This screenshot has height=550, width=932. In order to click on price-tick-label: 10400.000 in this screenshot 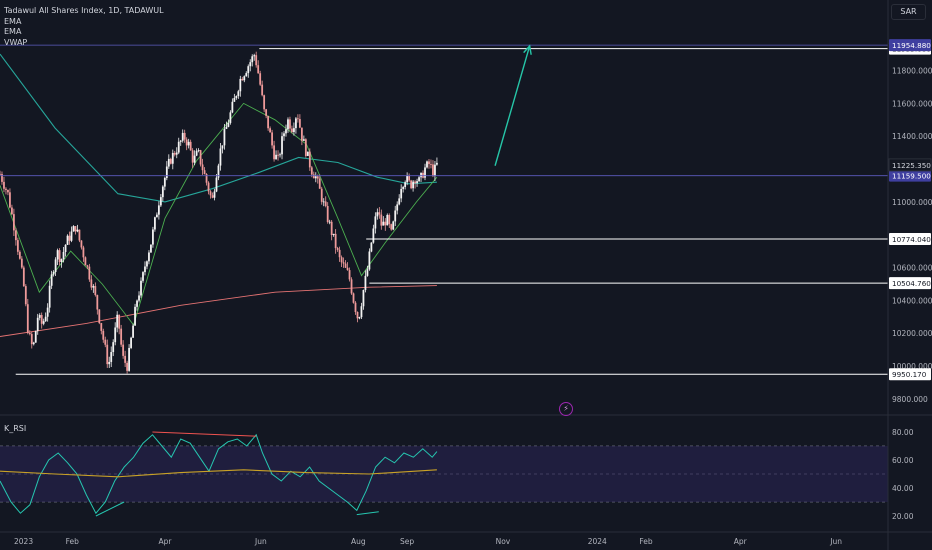, I will do `click(912, 300)`.